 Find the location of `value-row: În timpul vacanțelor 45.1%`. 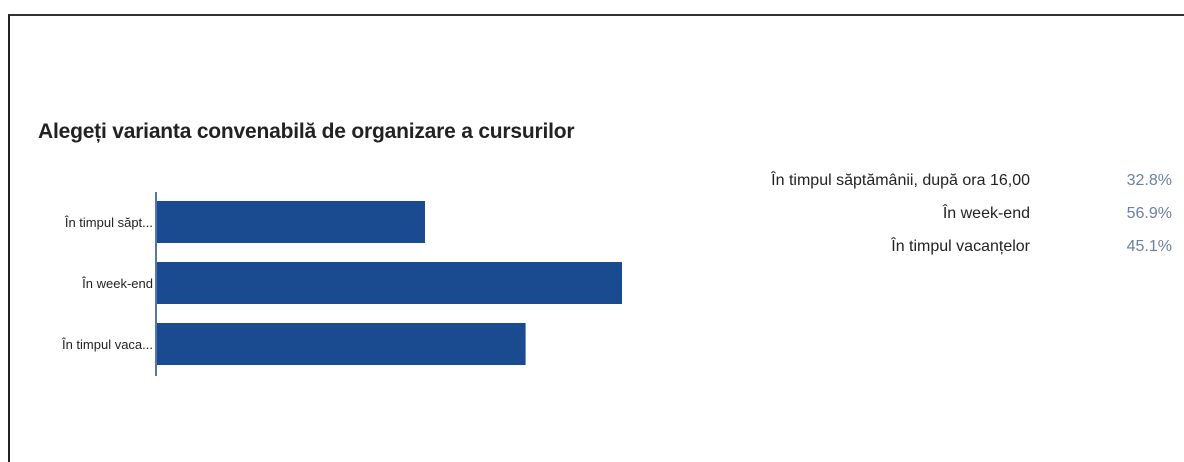

value-row: În timpul vacanțelor 45.1% is located at coordinates (910, 254).